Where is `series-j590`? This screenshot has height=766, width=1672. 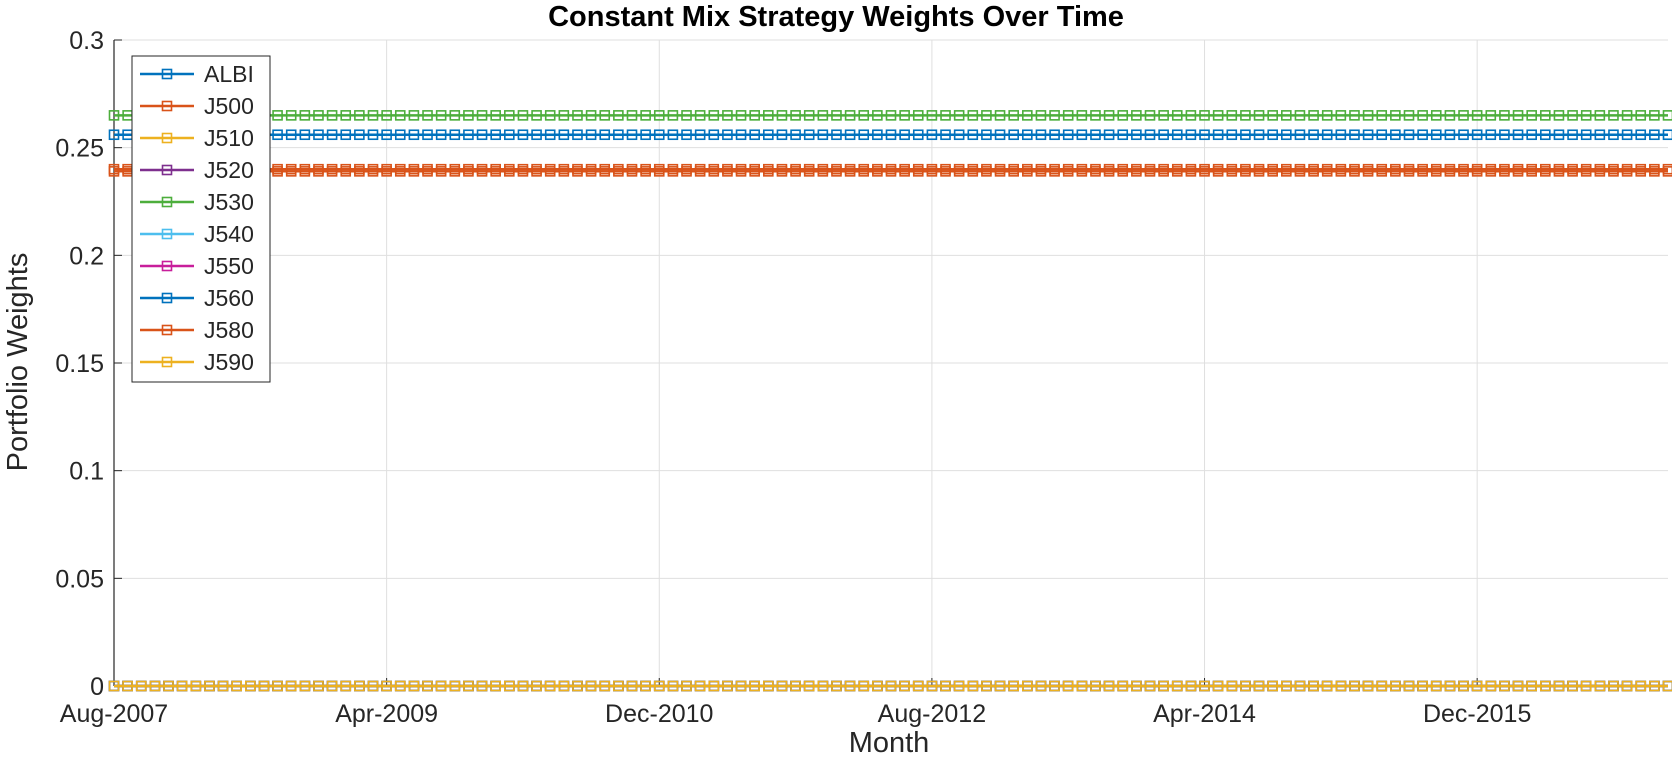 series-j590 is located at coordinates (890, 686).